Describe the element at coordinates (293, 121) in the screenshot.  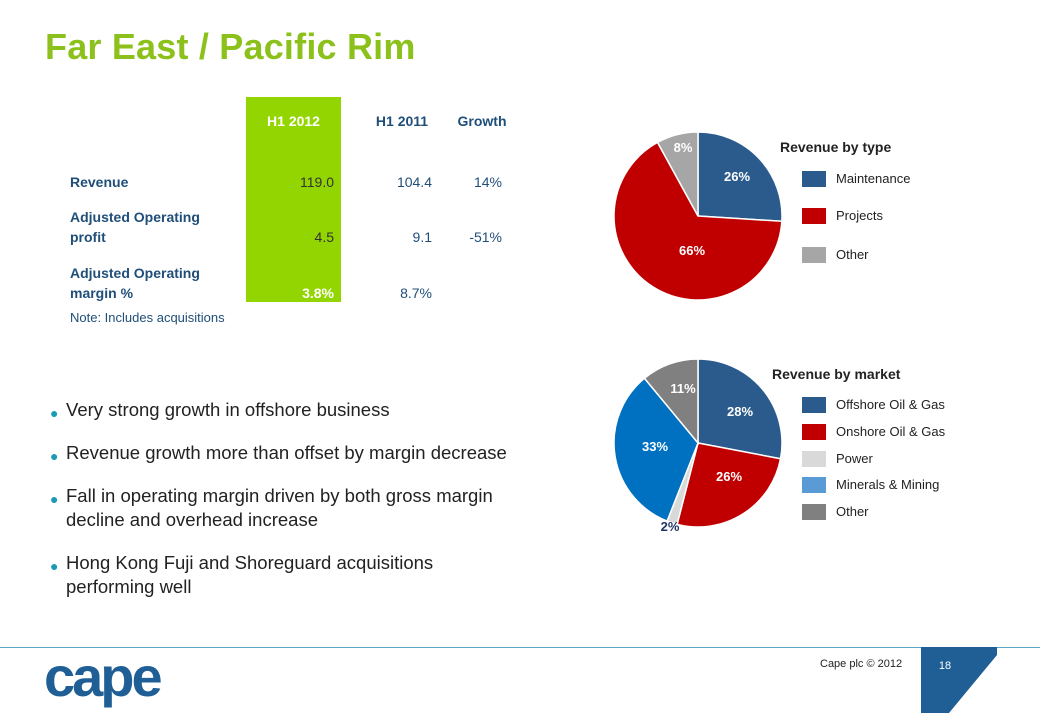
I see `header-h1-2012: H1 2012` at that location.